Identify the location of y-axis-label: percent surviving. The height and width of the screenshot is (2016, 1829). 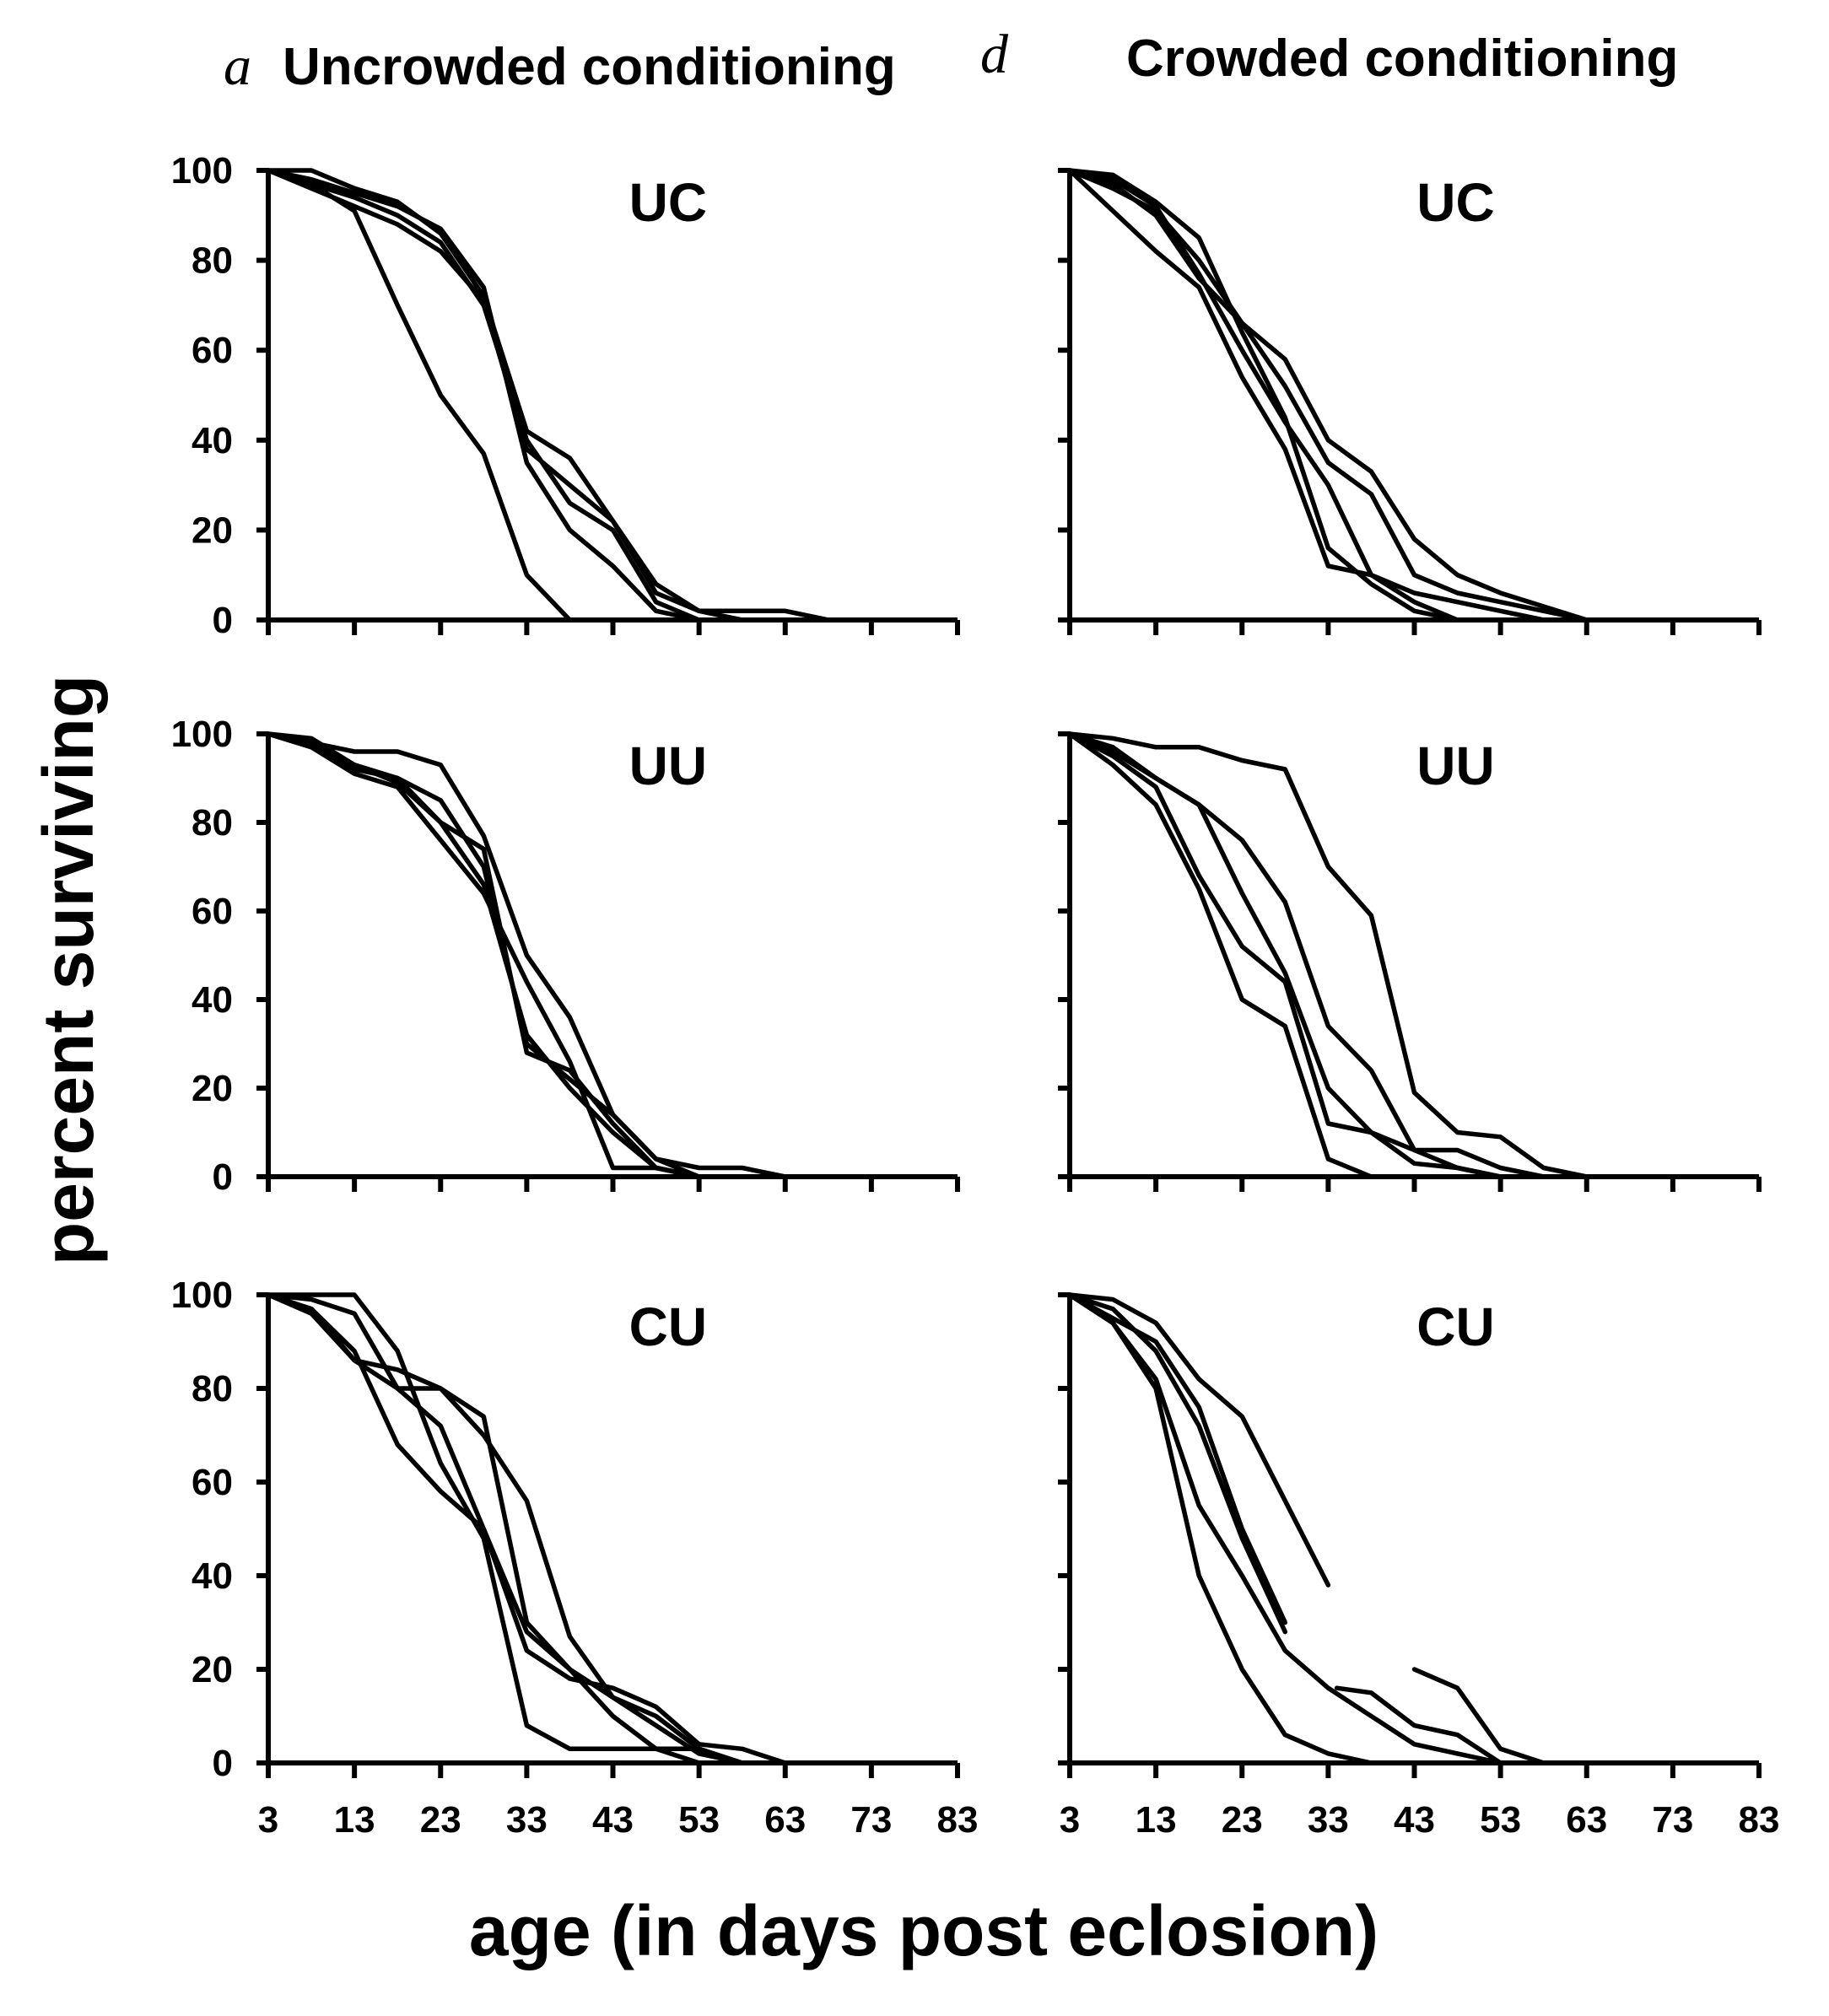
(68, 970).